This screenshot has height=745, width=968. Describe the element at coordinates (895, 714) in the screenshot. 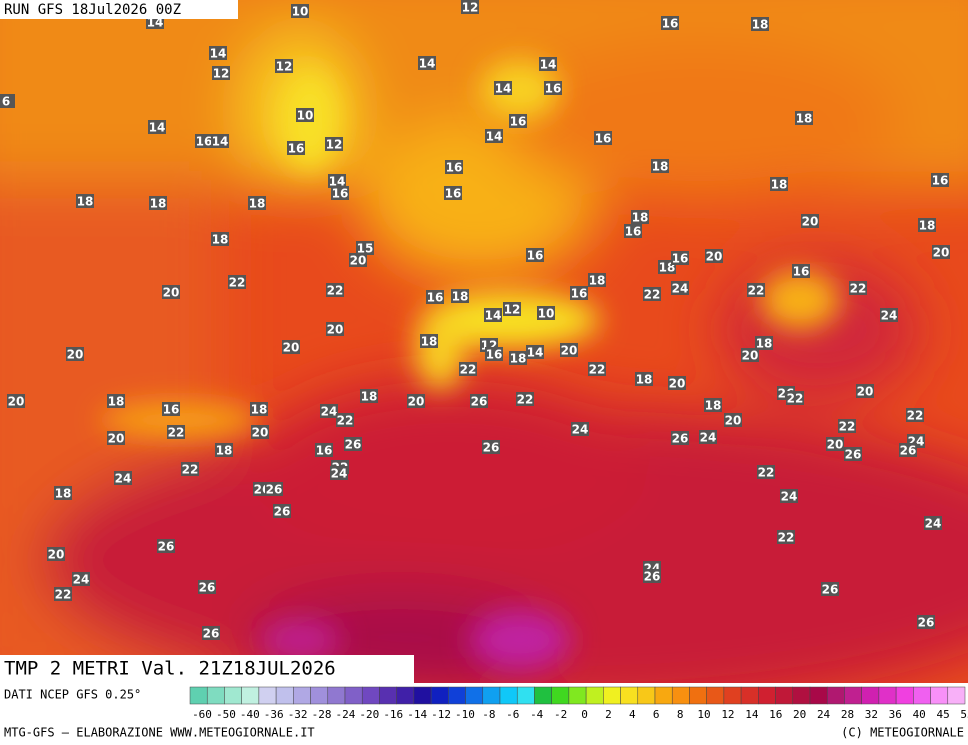

I see `legend-tick-label: 36` at that location.